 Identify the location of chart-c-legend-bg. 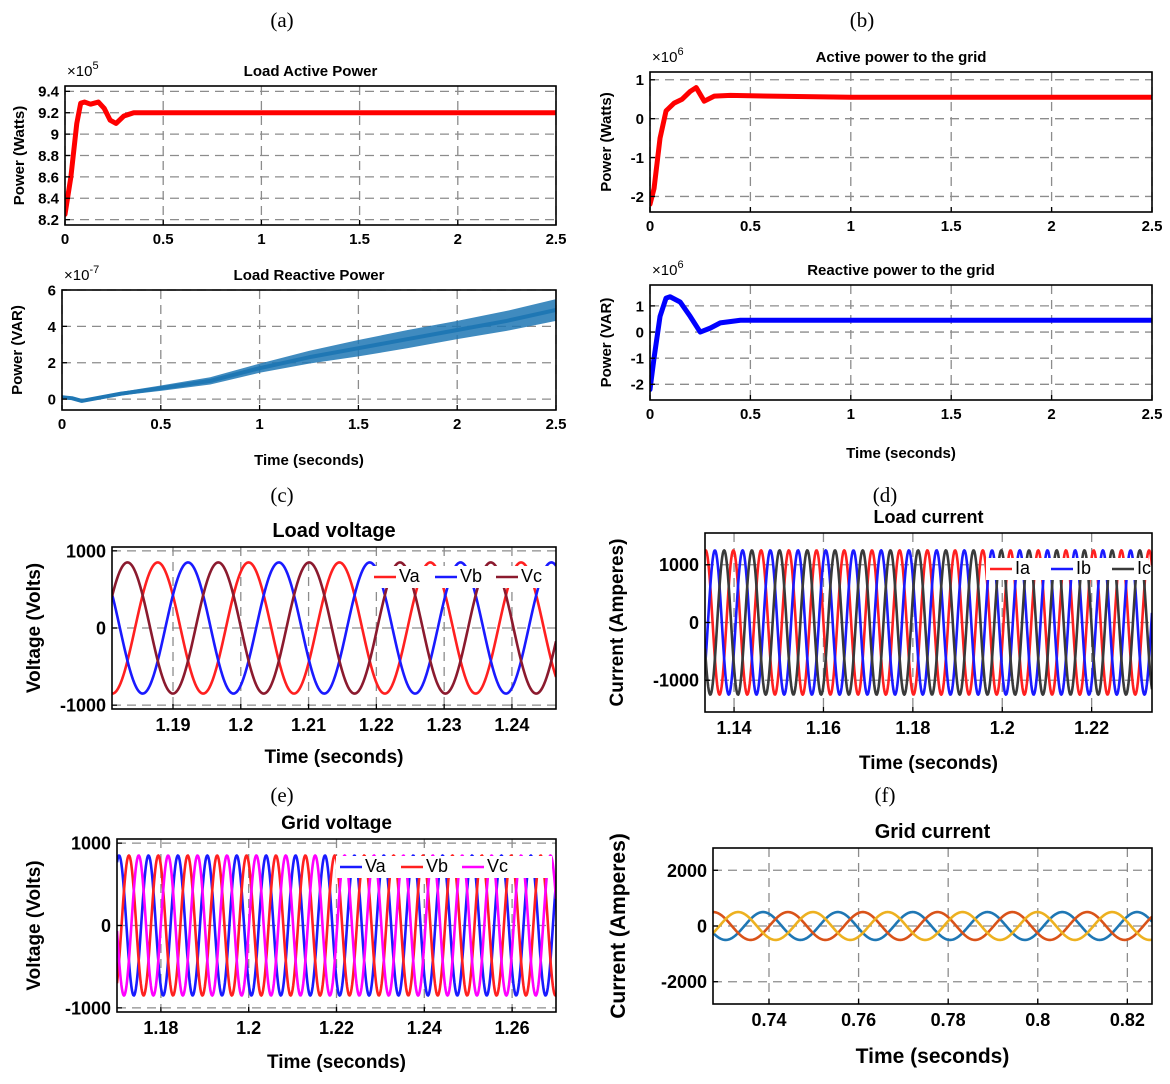
(461, 577).